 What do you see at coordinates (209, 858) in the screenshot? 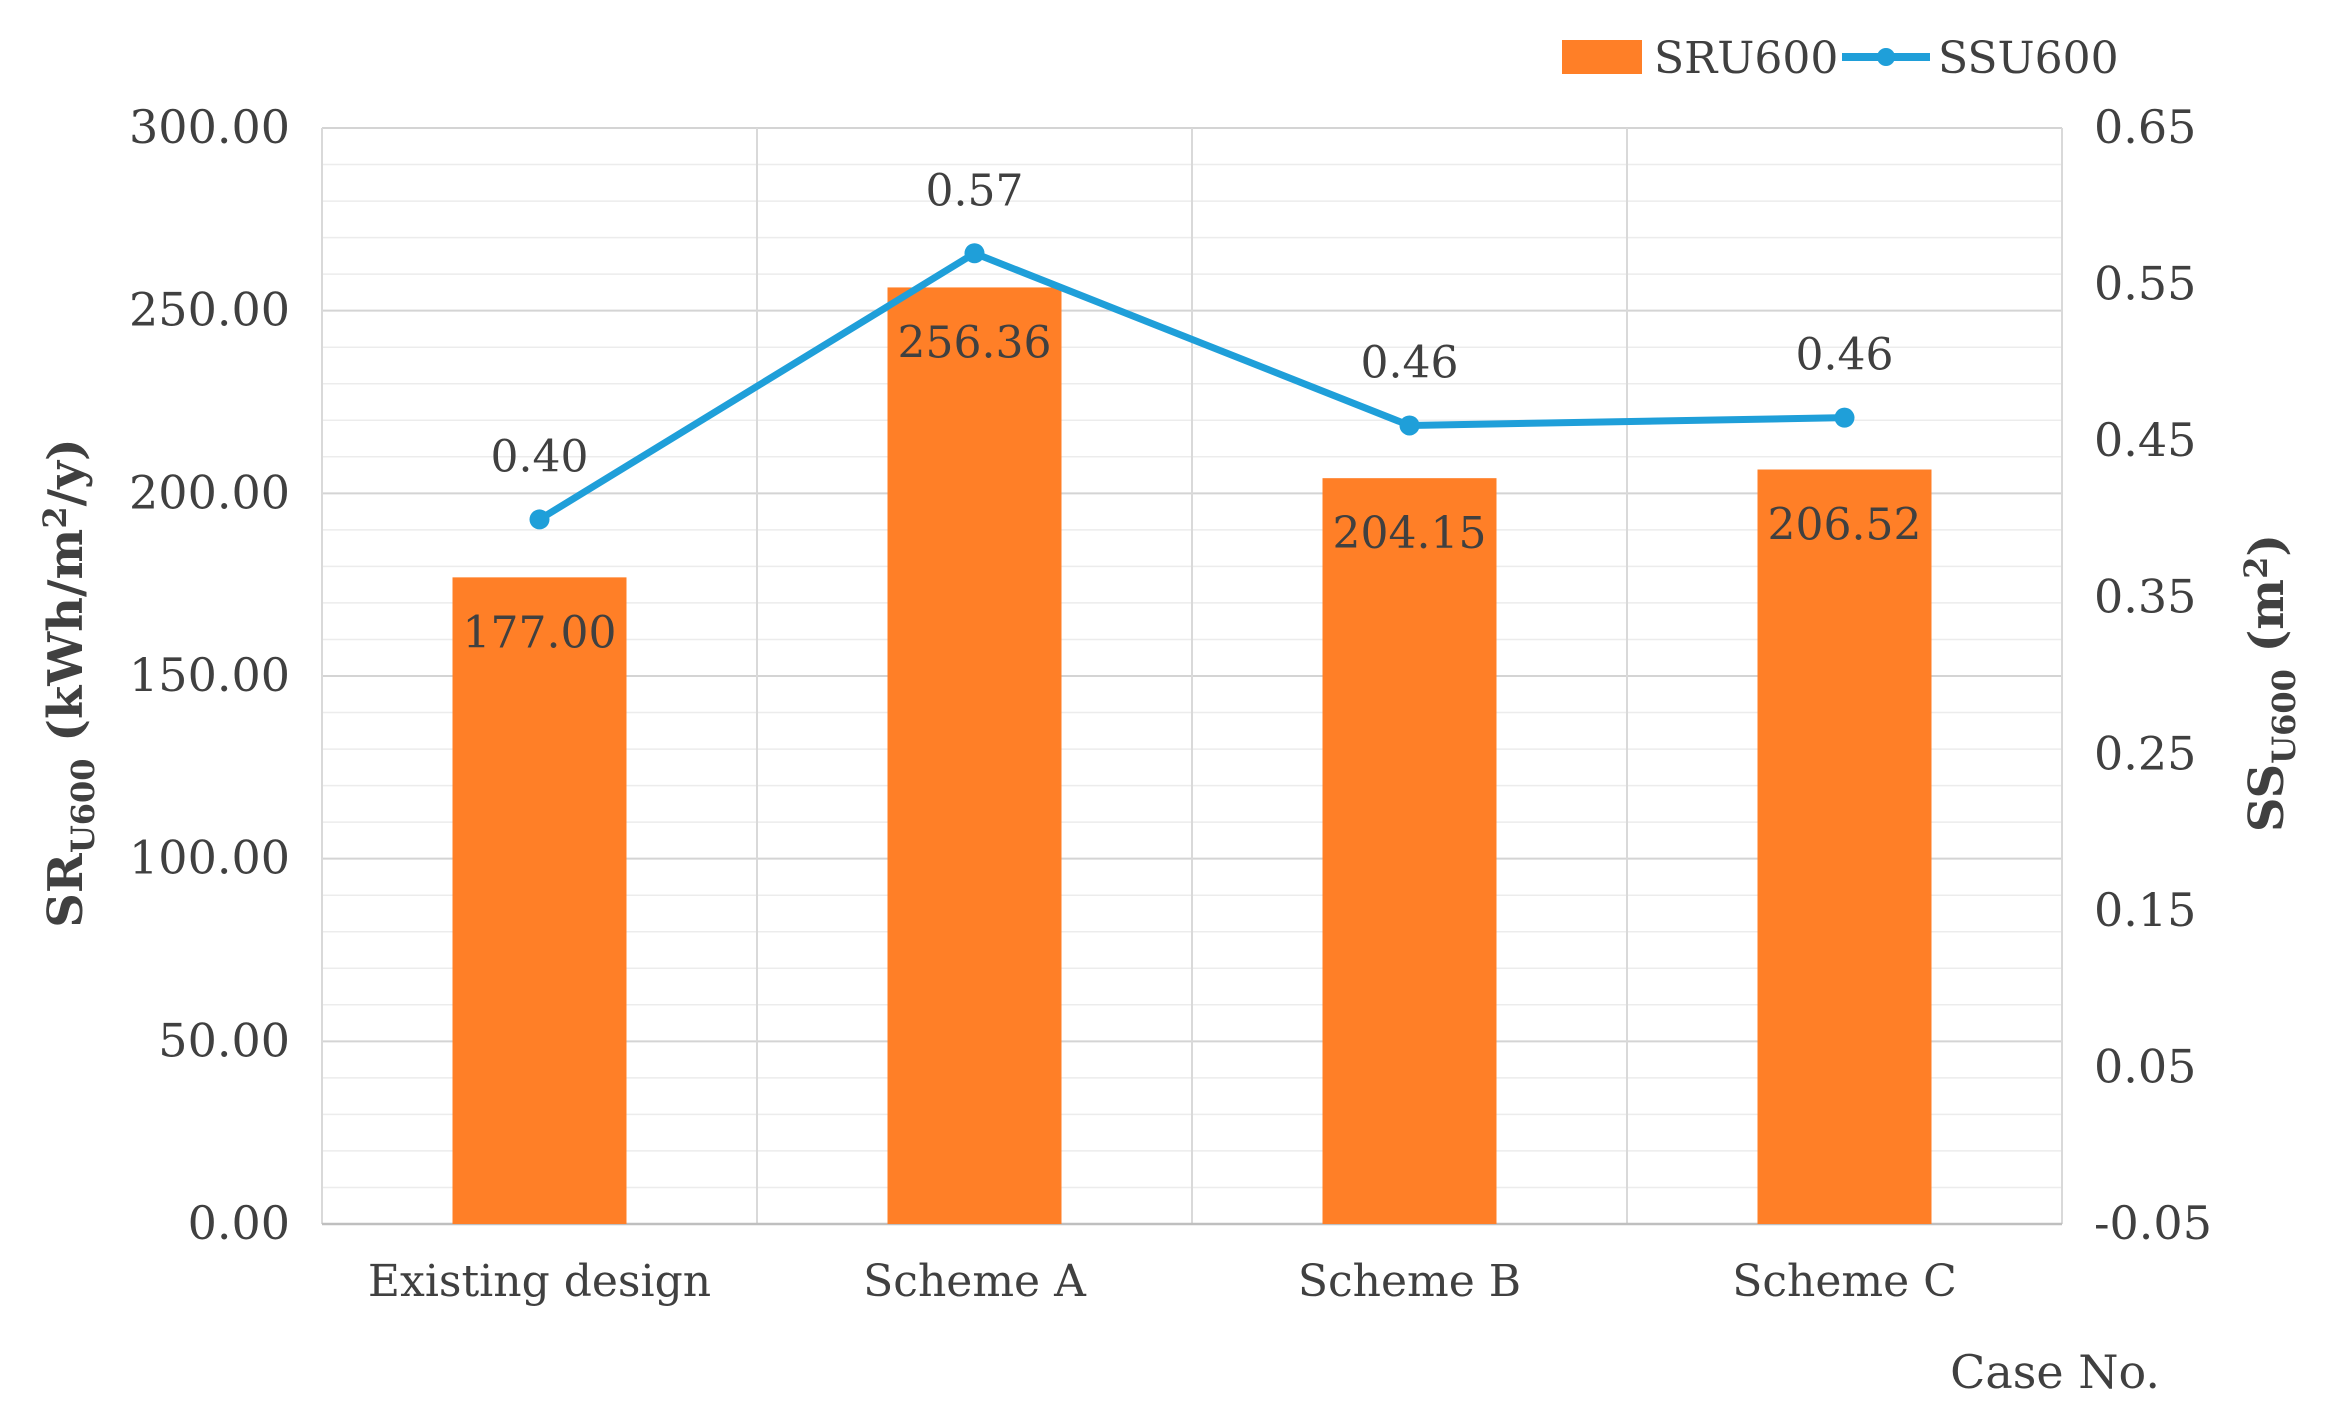
I see `left-tick-label: 100.00` at bounding box center [209, 858].